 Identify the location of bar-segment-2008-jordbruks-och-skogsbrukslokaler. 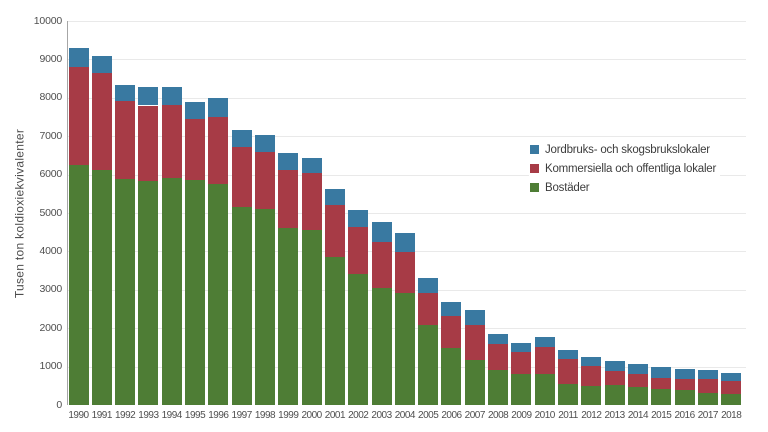
(498, 339).